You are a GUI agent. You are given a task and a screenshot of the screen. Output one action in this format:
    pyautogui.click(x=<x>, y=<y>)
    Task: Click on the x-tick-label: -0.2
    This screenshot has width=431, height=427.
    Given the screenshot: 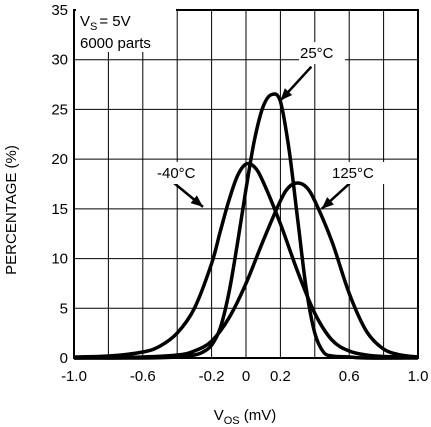 What is the action you would take?
    pyautogui.click(x=212, y=376)
    